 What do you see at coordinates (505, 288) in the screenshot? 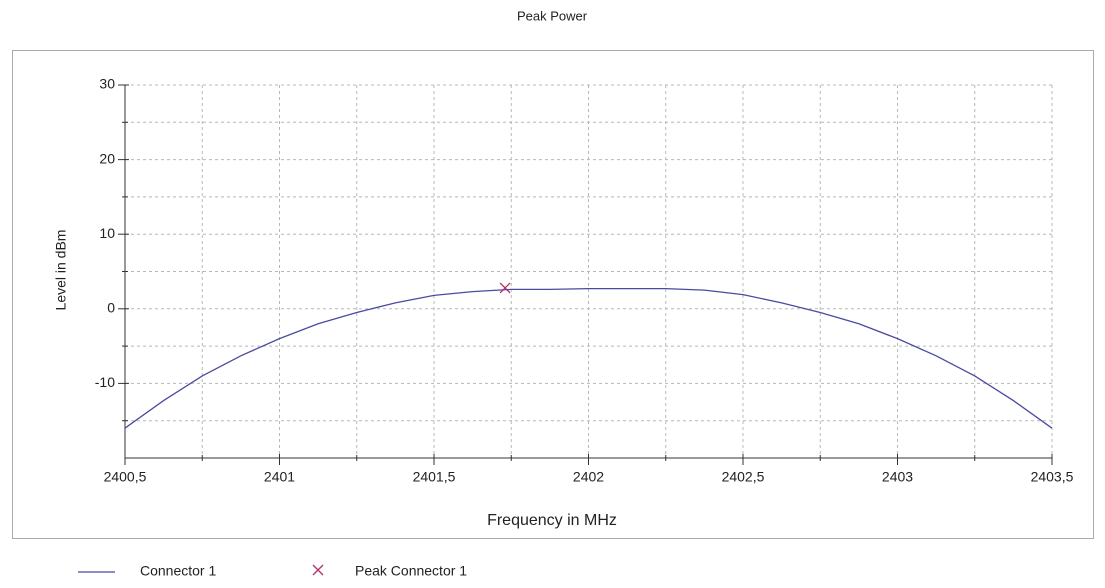
I see `peak-marker` at bounding box center [505, 288].